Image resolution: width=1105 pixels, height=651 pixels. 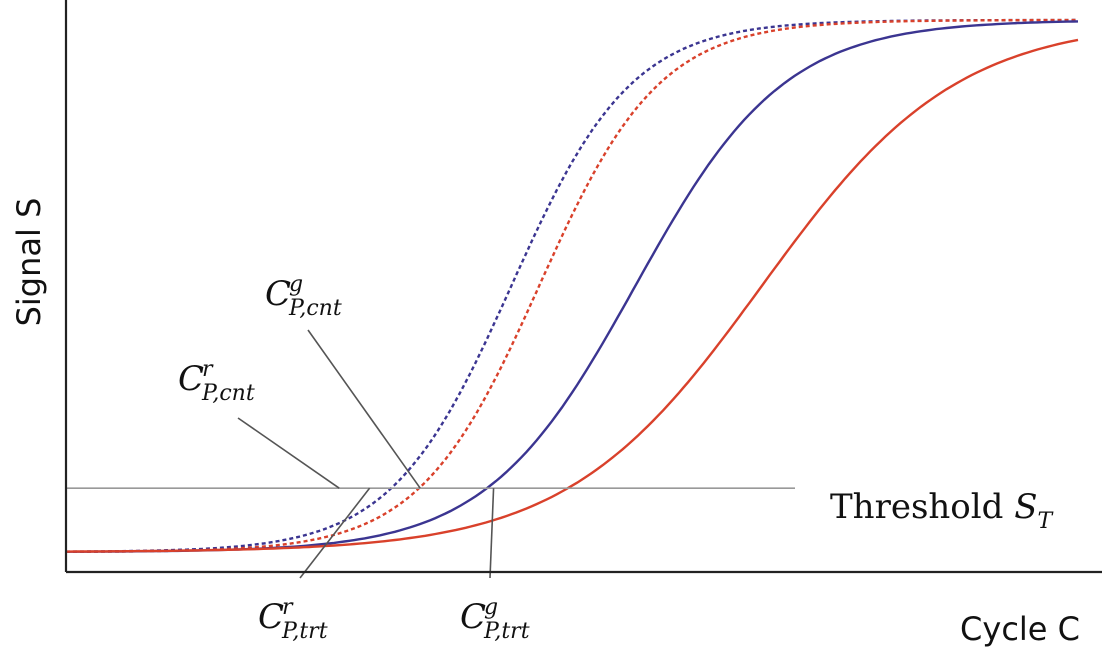 What do you see at coordinates (922, 507) in the screenshot?
I see `threshold-label-text: Threshold` at bounding box center [922, 507].